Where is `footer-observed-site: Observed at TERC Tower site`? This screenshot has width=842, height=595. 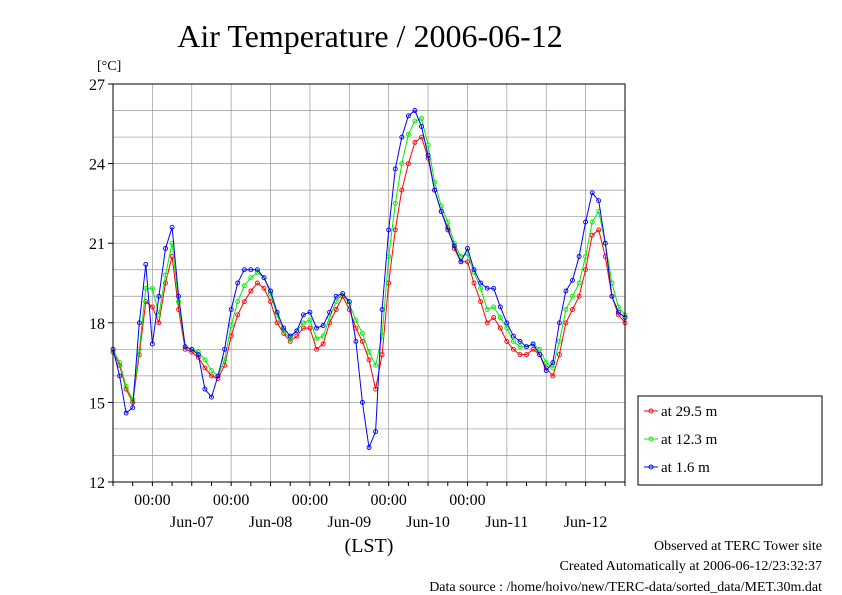
footer-observed-site: Observed at TERC Tower site is located at coordinates (738, 546).